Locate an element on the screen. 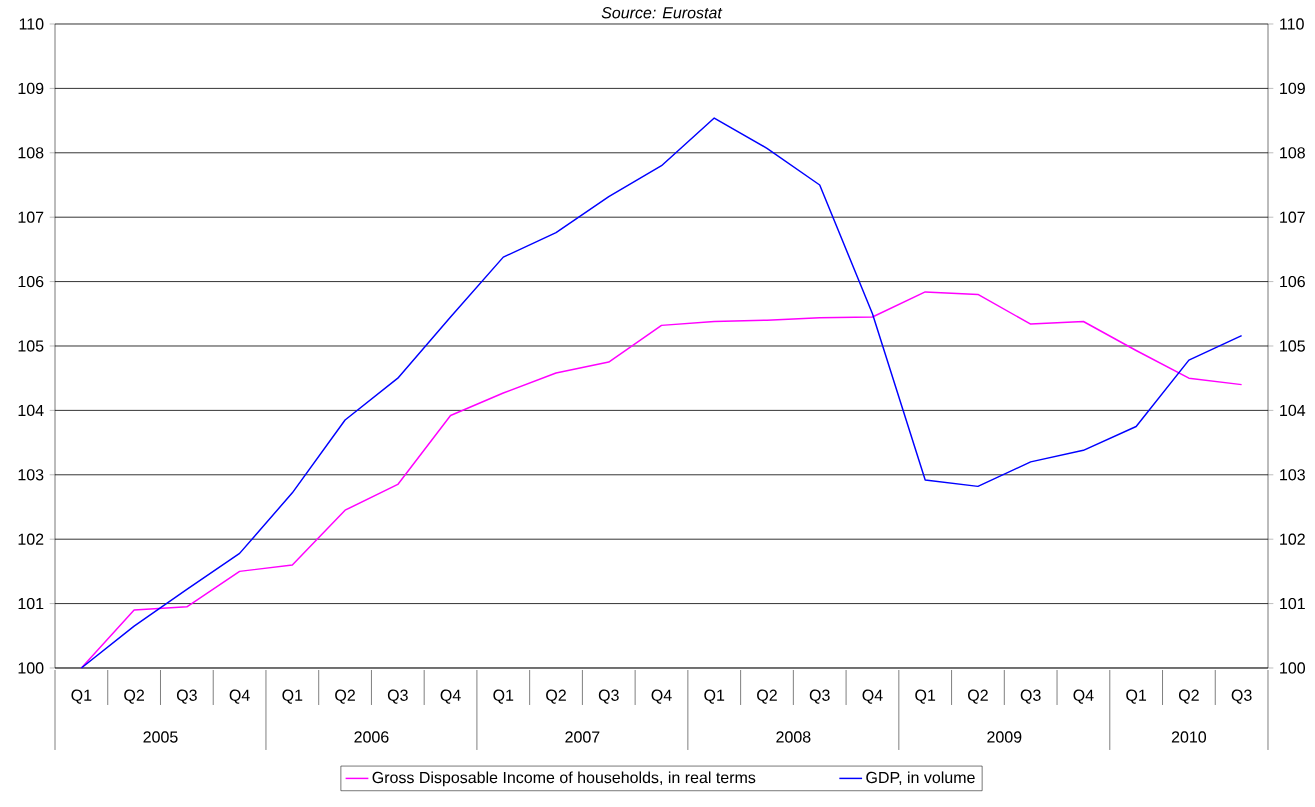 The image size is (1315, 807). y2-tick-label: 100 is located at coordinates (1293, 668).